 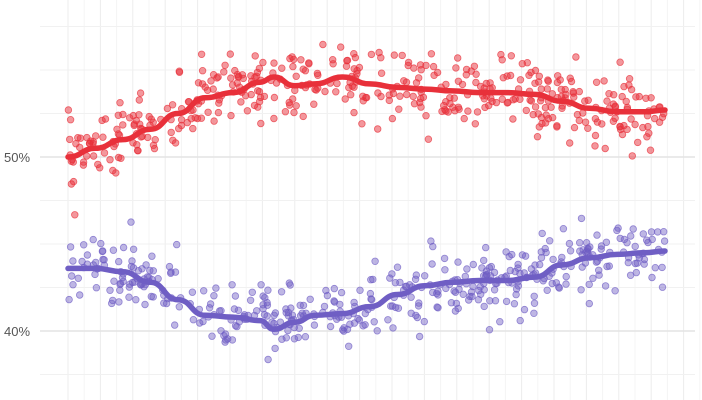 What do you see at coordinates (17, 331) in the screenshot?
I see `y-tick-label: 40%` at bounding box center [17, 331].